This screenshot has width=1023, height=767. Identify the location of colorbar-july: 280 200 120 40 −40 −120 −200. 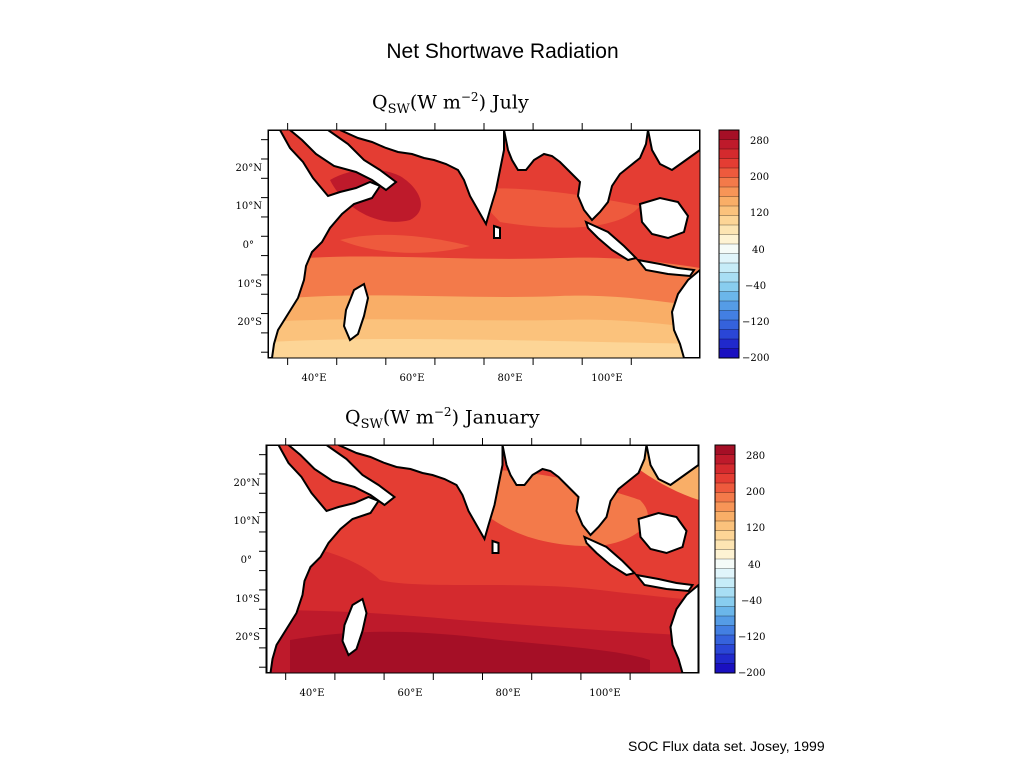
(743, 246).